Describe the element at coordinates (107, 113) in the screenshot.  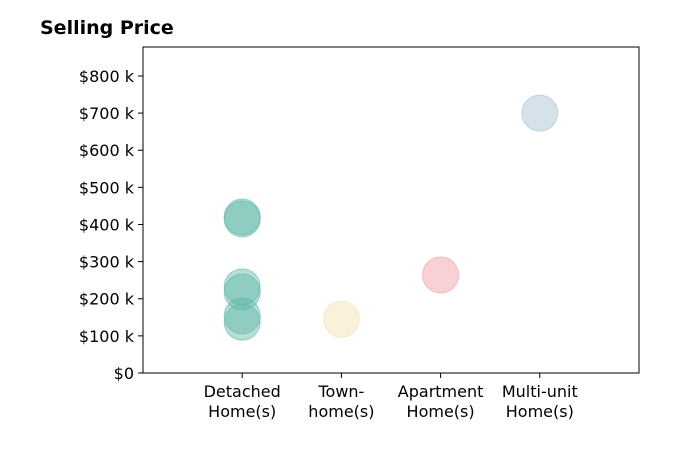
I see `y-tick-label: $700 k` at that location.